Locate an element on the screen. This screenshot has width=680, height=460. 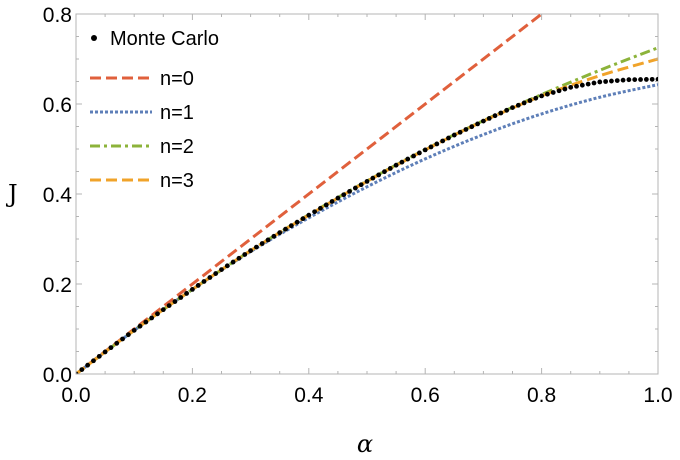
x-tick-label: 0.2 is located at coordinates (192, 395).